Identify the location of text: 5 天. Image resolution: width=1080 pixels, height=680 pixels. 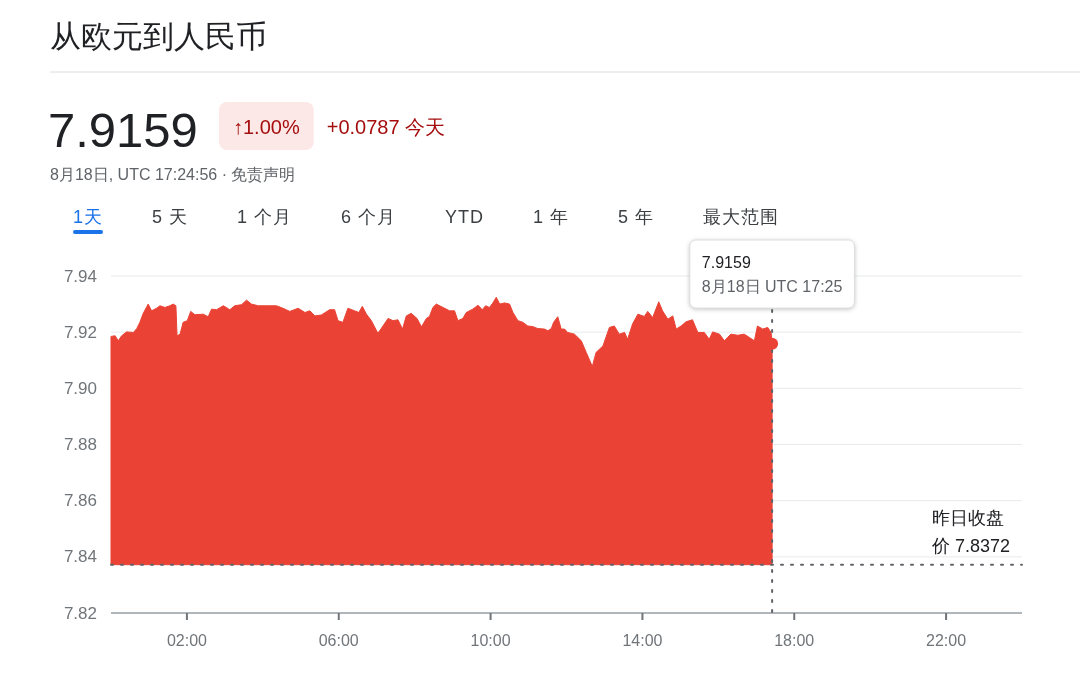
(170, 217).